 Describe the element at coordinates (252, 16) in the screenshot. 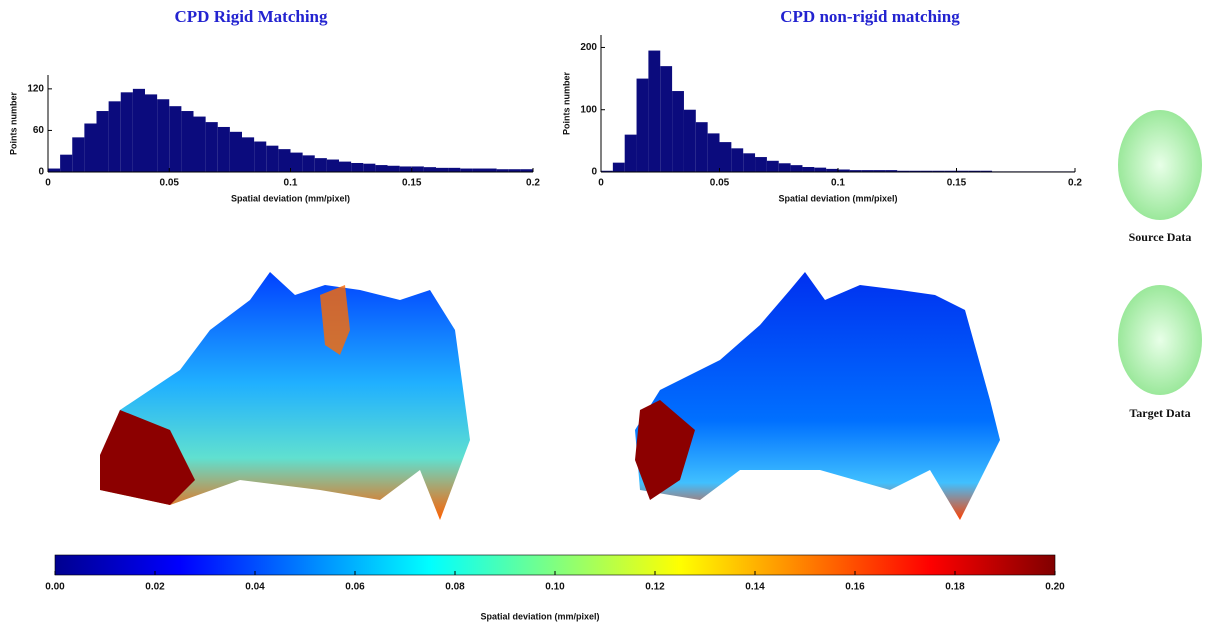

I see `chart-title: CPD Rigid Matching` at that location.